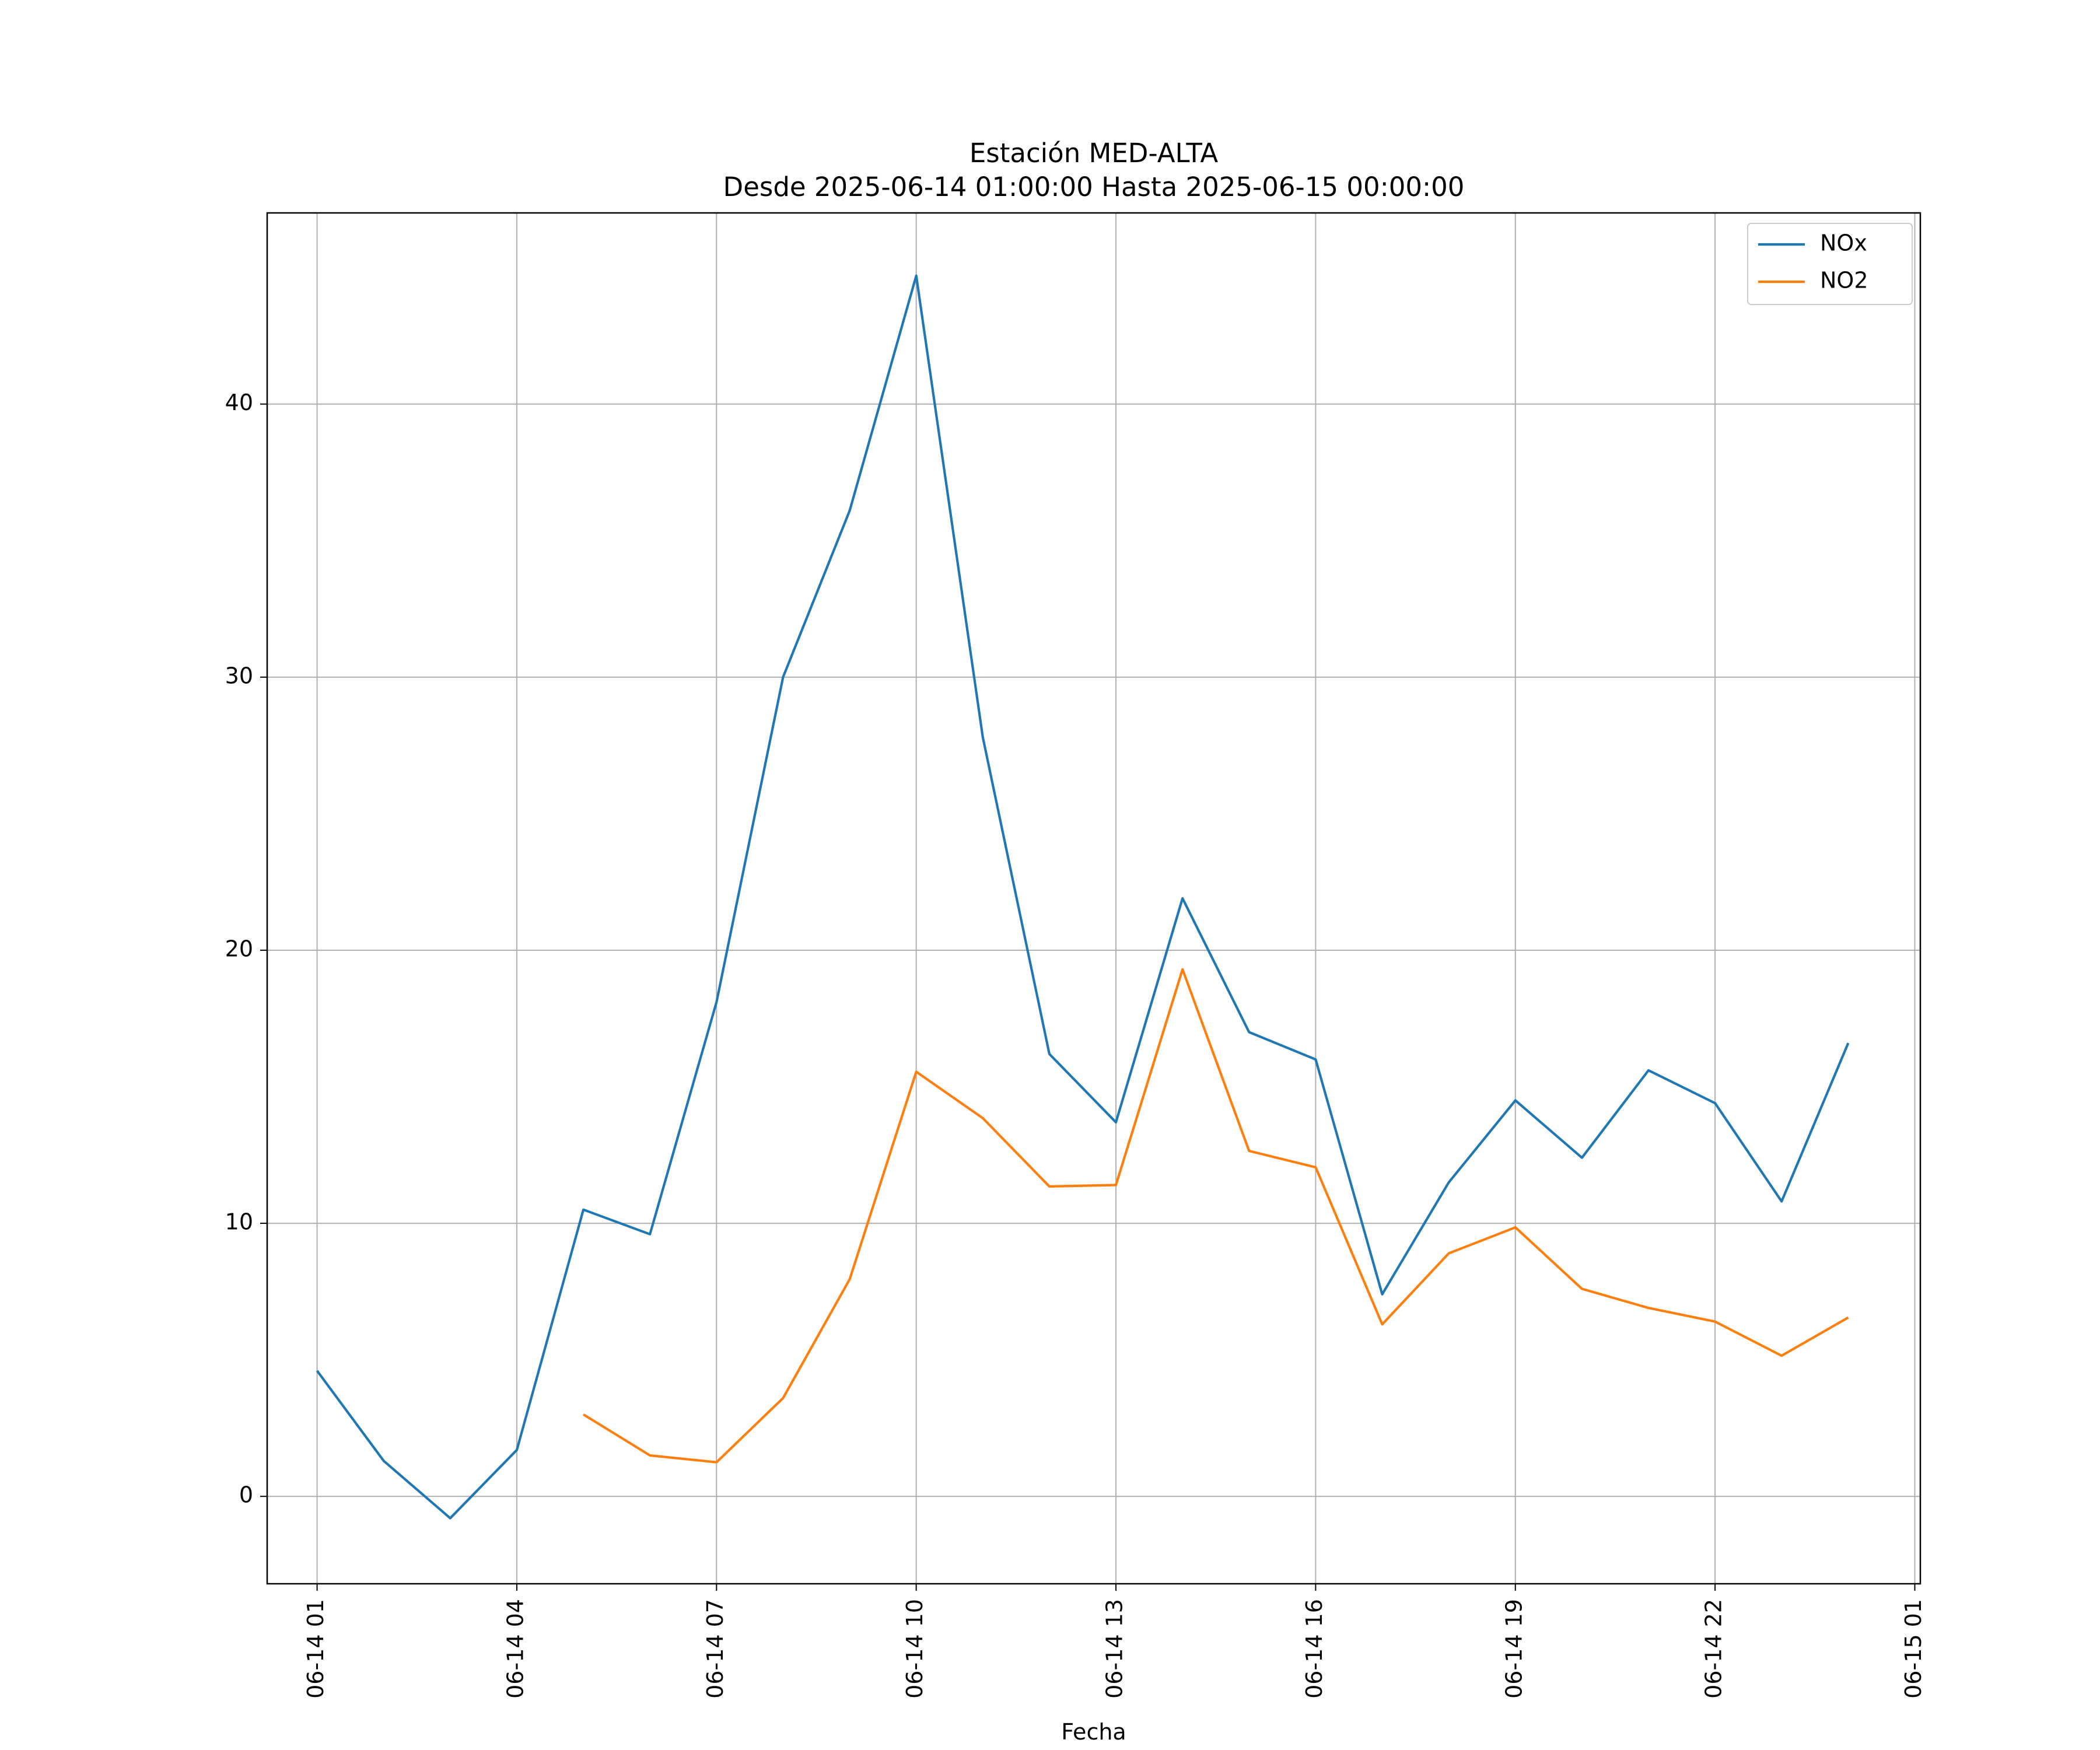  What do you see at coordinates (1115, 1649) in the screenshot?
I see `x-tick-label: 06-14 13` at bounding box center [1115, 1649].